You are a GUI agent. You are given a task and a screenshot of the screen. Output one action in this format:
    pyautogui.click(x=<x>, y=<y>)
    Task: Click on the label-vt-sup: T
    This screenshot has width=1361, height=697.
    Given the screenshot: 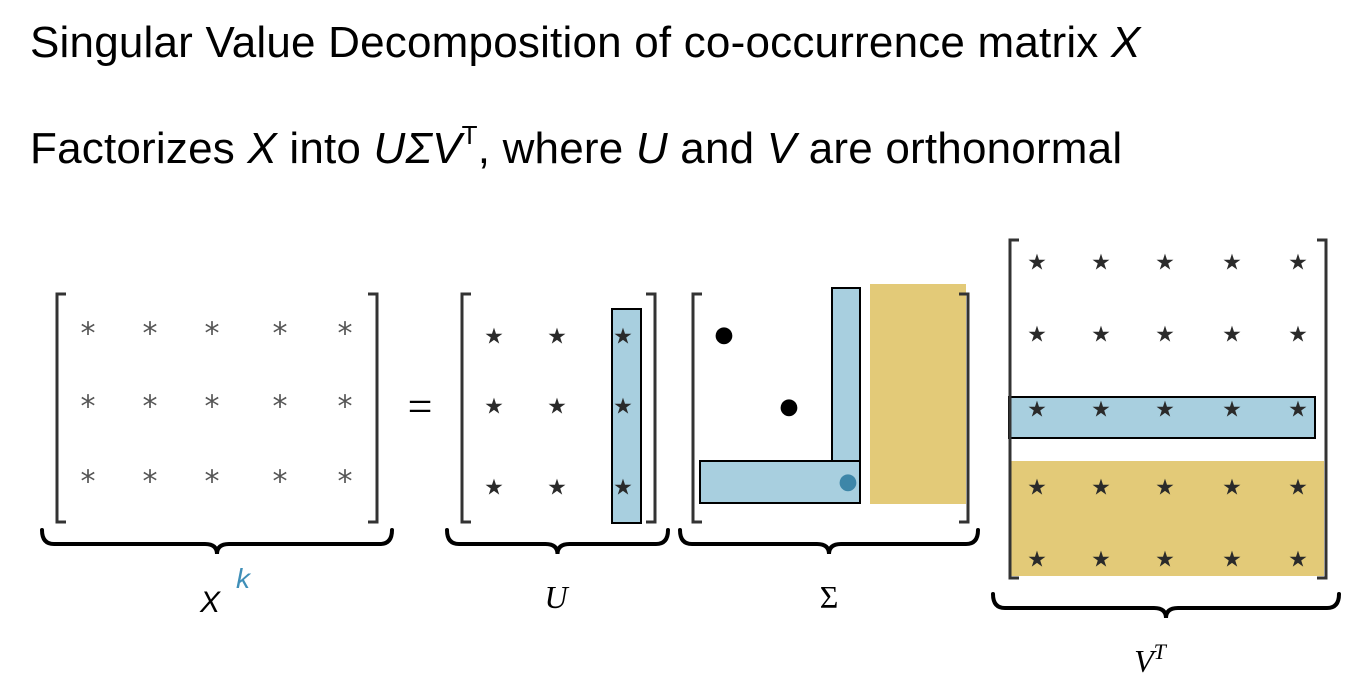 What is the action you would take?
    pyautogui.click(x=1161, y=651)
    